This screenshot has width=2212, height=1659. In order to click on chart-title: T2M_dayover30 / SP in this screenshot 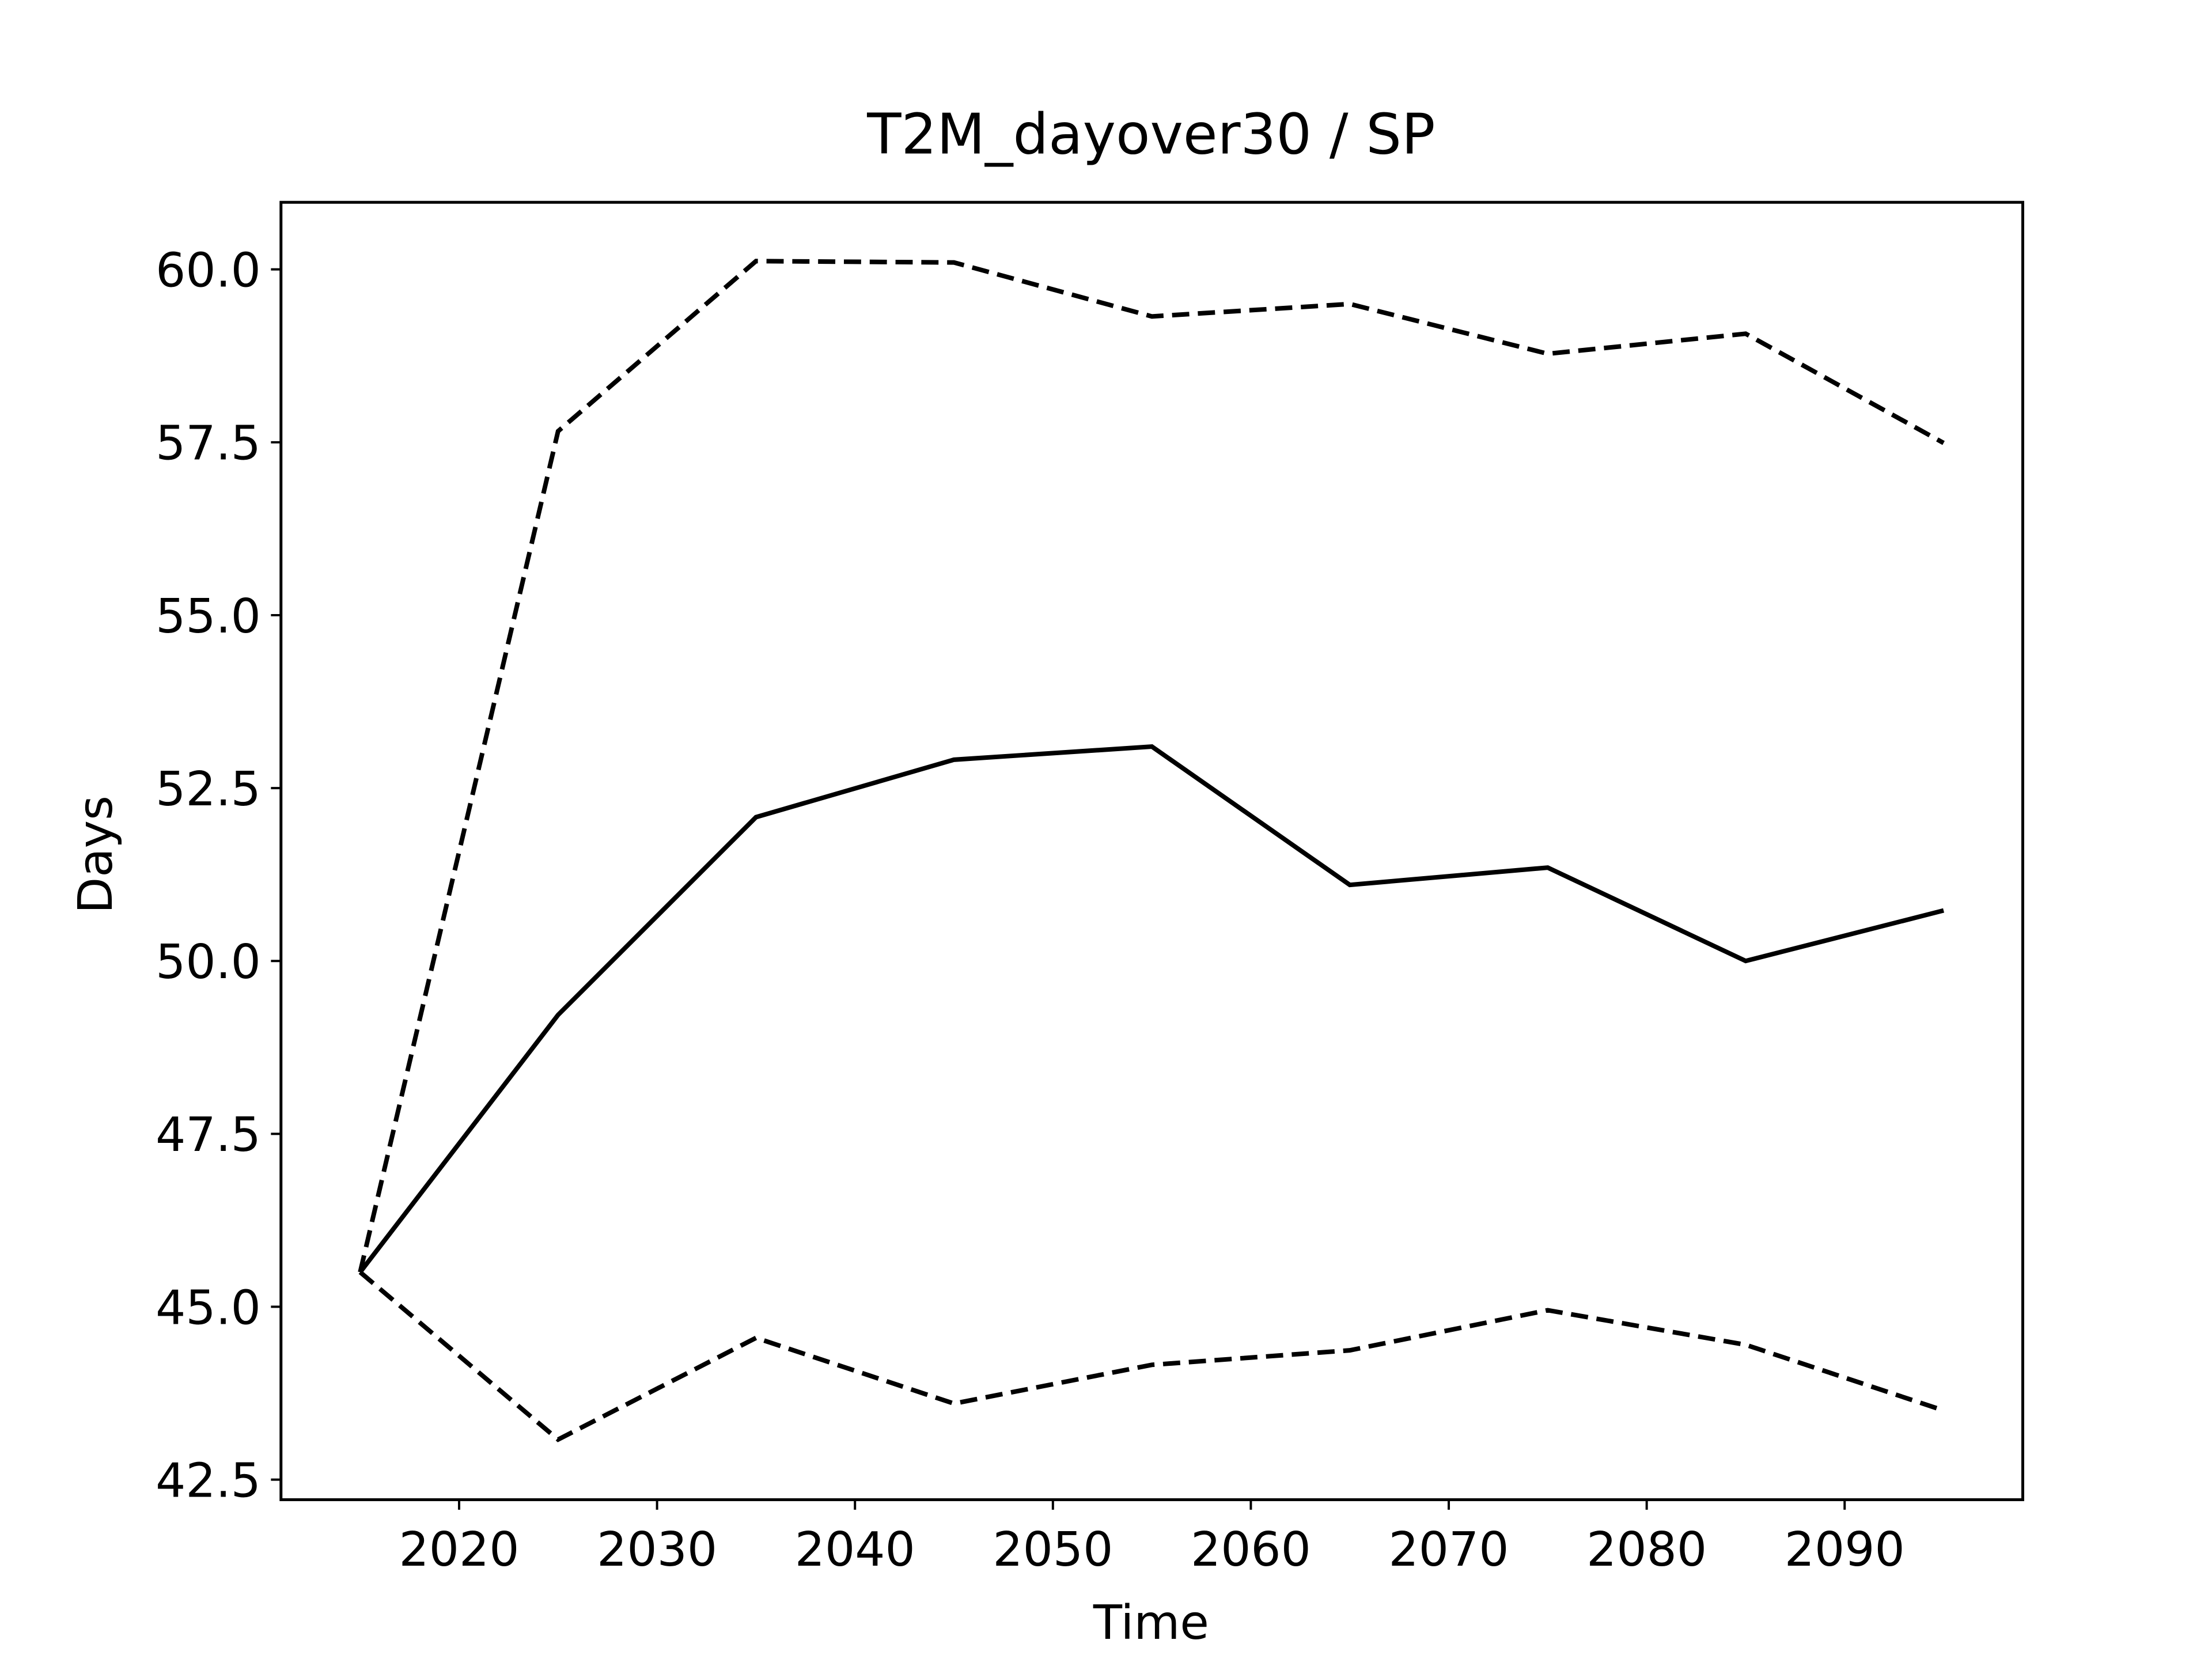, I will do `click(1150, 134)`.